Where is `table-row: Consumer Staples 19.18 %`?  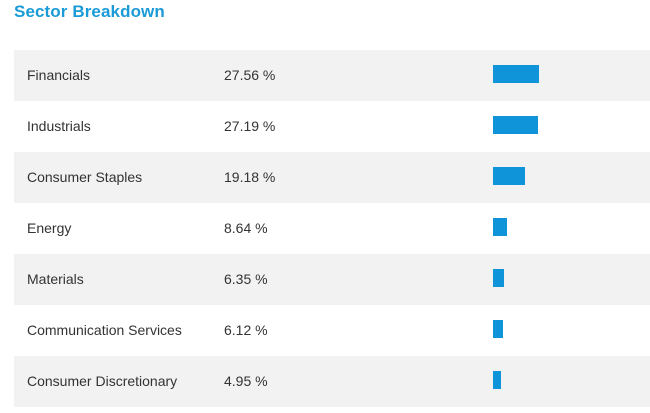 table-row: Consumer Staples 19.18 % is located at coordinates (332, 177).